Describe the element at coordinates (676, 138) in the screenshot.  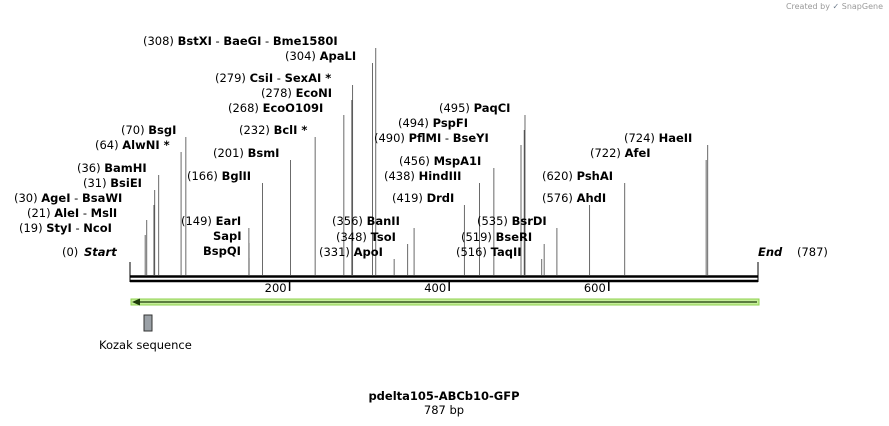
I see `site-enzyme-name: HaeII` at that location.